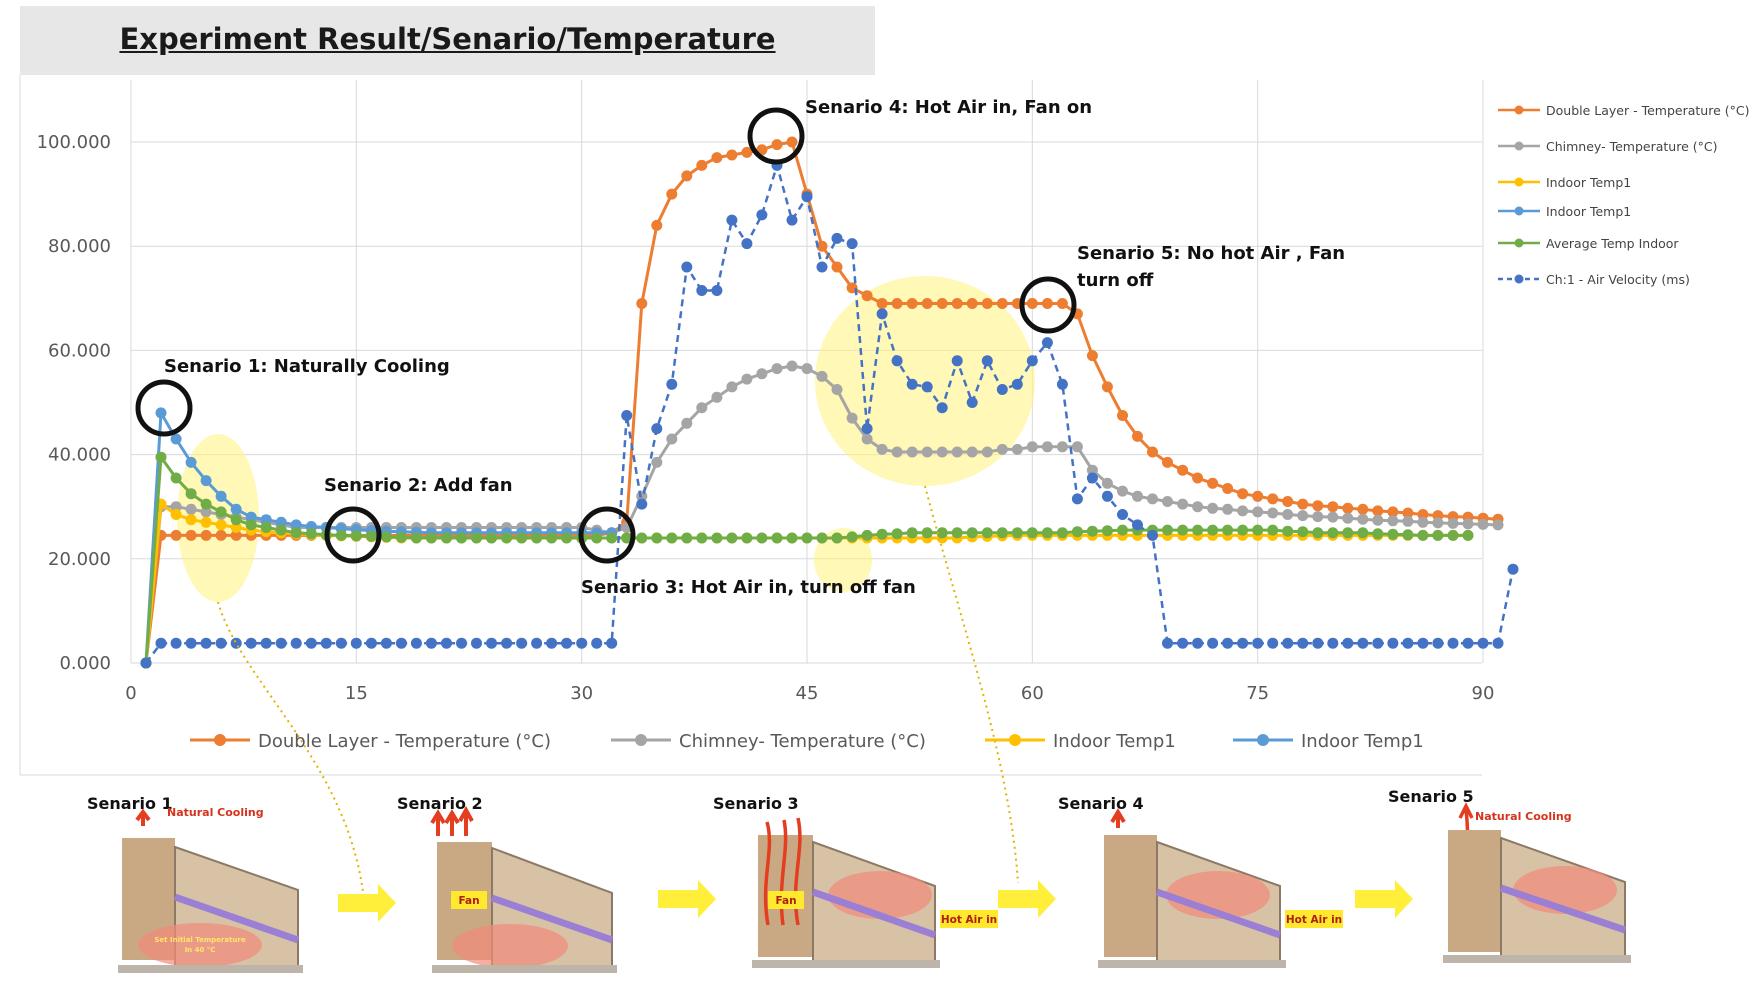 This screenshot has width=1756, height=997. What do you see at coordinates (768, 741) in the screenshot?
I see `legend-bottom-item: Chimney- Temperature (°C)` at bounding box center [768, 741].